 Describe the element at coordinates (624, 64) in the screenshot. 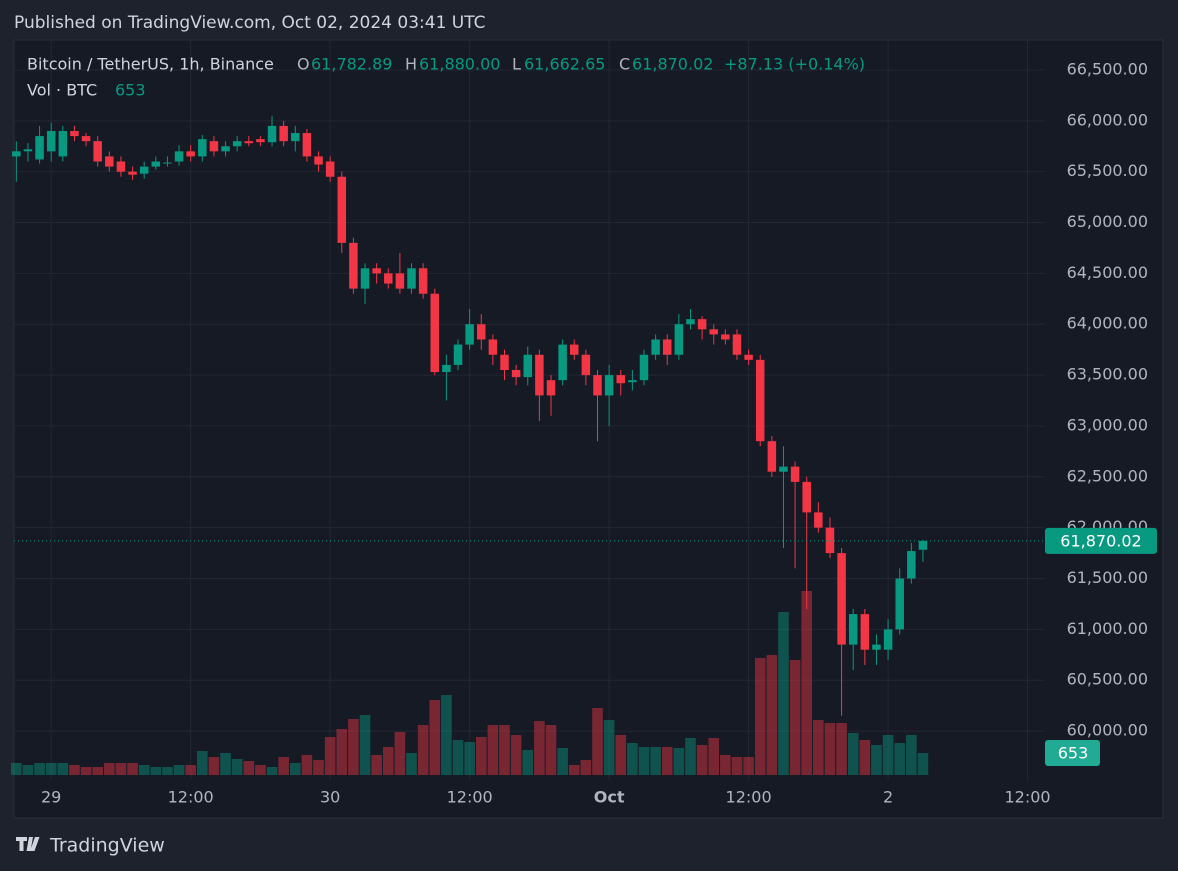

I see `close-label: C` at that location.